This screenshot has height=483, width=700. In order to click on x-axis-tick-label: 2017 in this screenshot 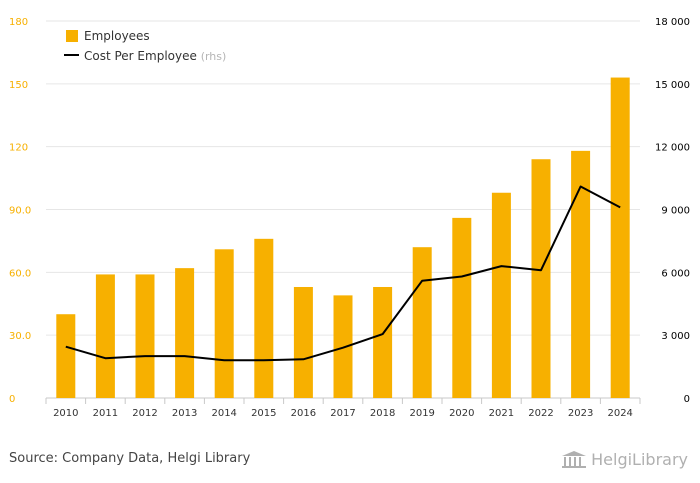, I will do `click(342, 413)`.